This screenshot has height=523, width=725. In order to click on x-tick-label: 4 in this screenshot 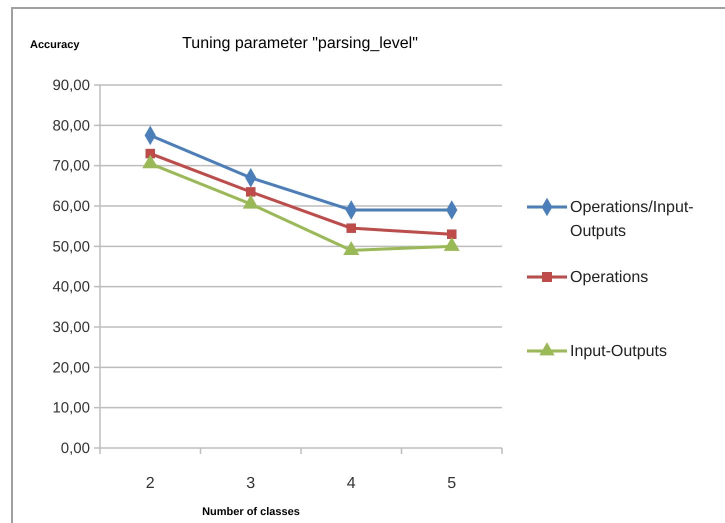, I will do `click(351, 483)`.